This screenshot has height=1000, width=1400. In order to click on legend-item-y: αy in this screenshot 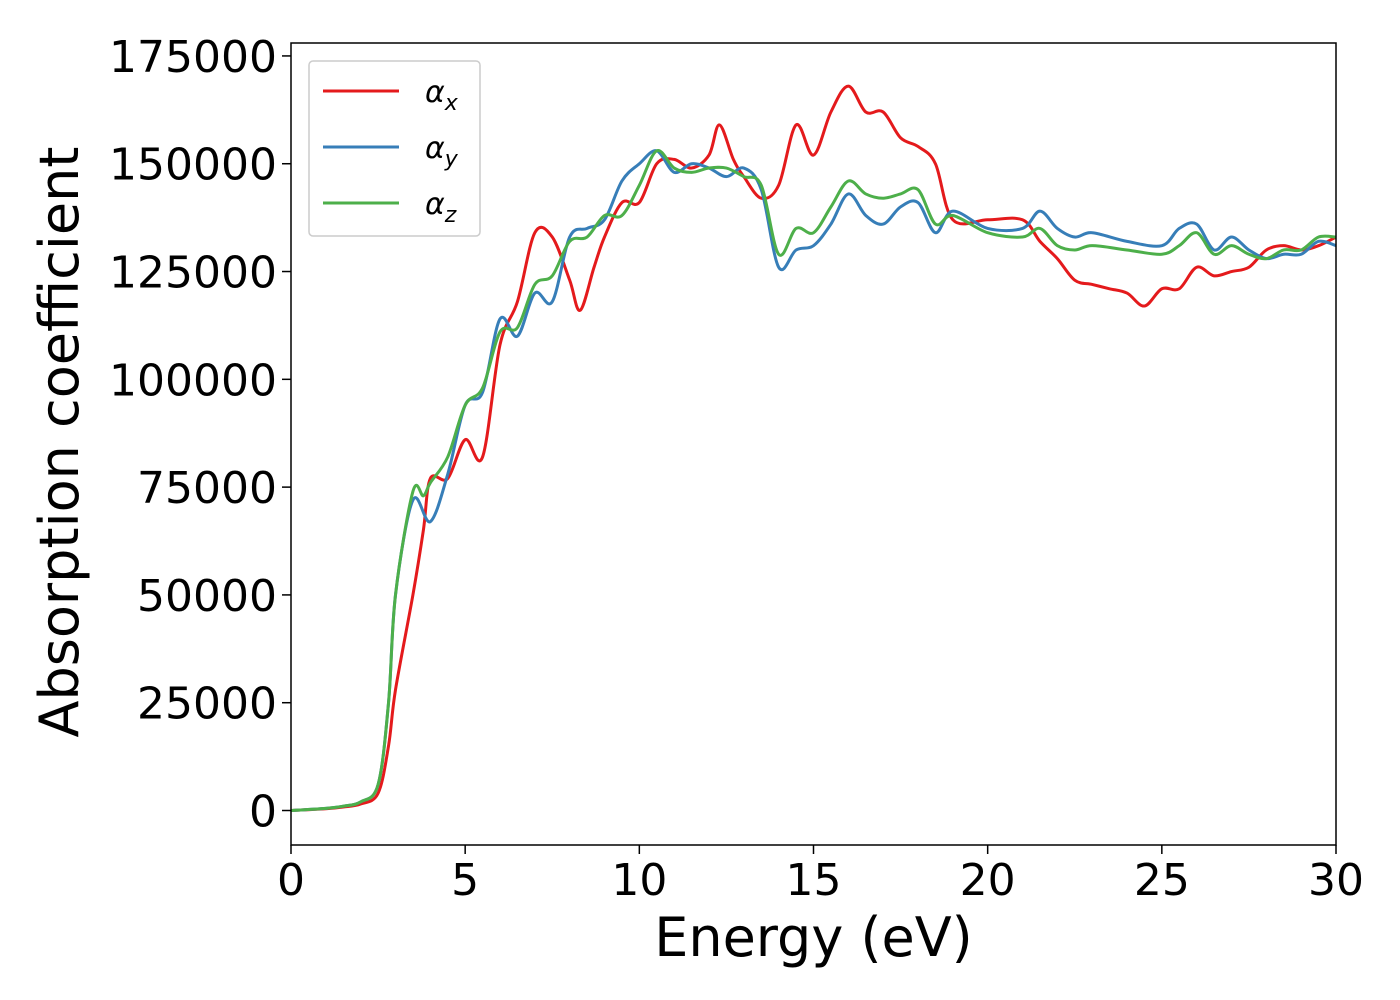, I will do `click(391, 151)`.